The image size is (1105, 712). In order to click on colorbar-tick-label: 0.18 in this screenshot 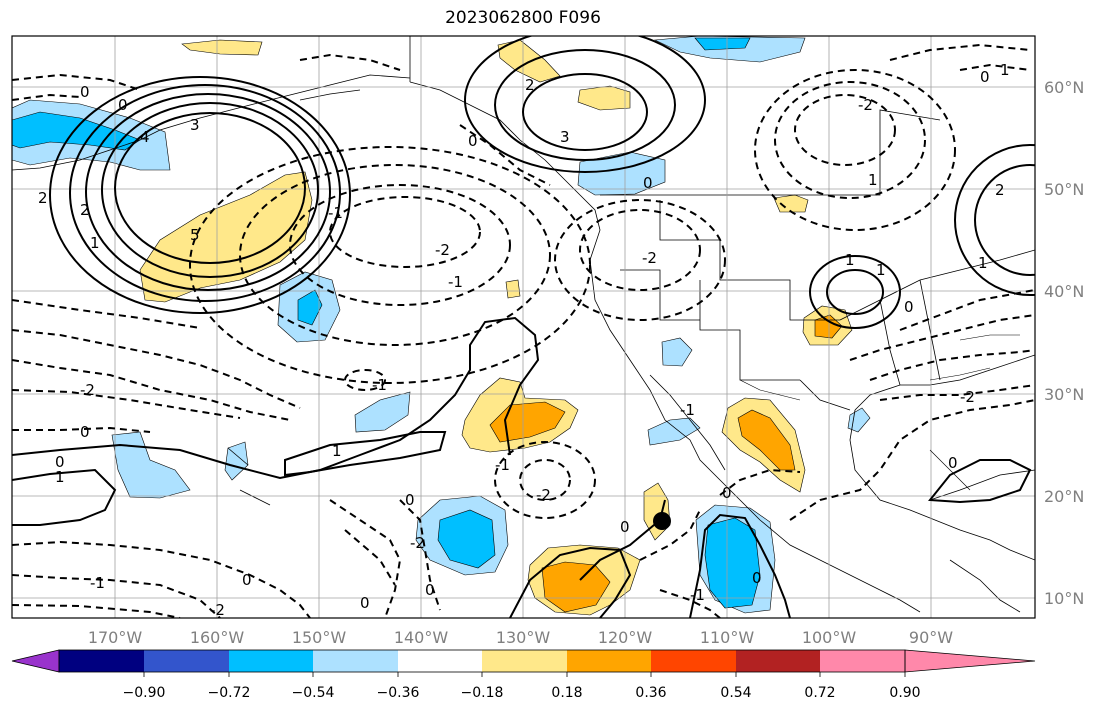, I will do `click(566, 693)`.